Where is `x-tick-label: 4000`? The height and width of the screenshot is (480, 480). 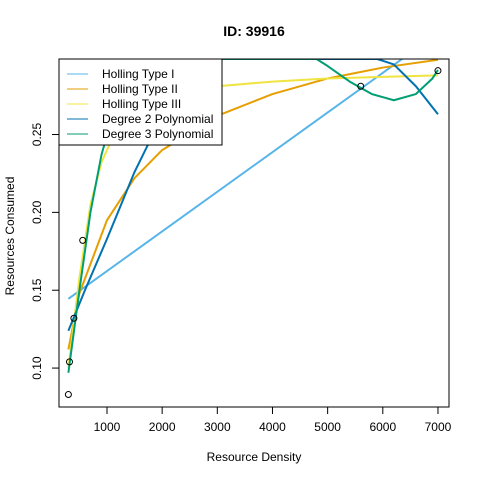 x-tick-label: 4000 is located at coordinates (272, 427).